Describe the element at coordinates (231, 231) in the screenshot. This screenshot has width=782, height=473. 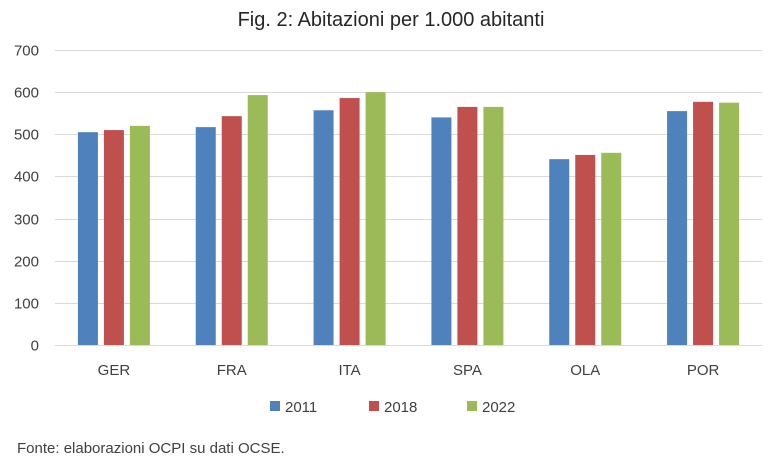
I see `bar-fra-2018` at that location.